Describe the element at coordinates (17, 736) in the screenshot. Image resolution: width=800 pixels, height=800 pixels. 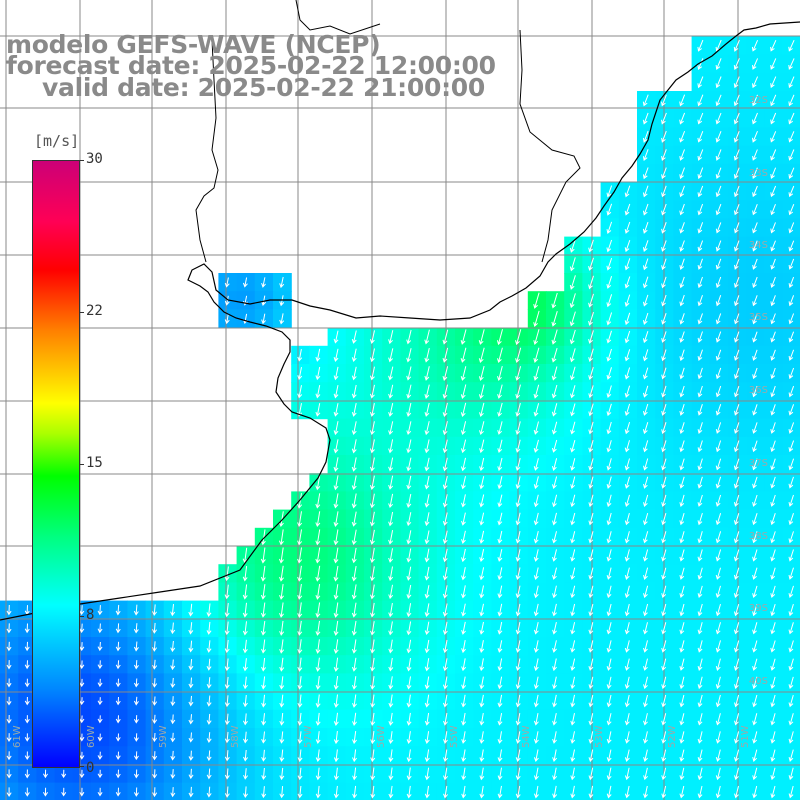
I see `longitude-label: 61W` at that location.